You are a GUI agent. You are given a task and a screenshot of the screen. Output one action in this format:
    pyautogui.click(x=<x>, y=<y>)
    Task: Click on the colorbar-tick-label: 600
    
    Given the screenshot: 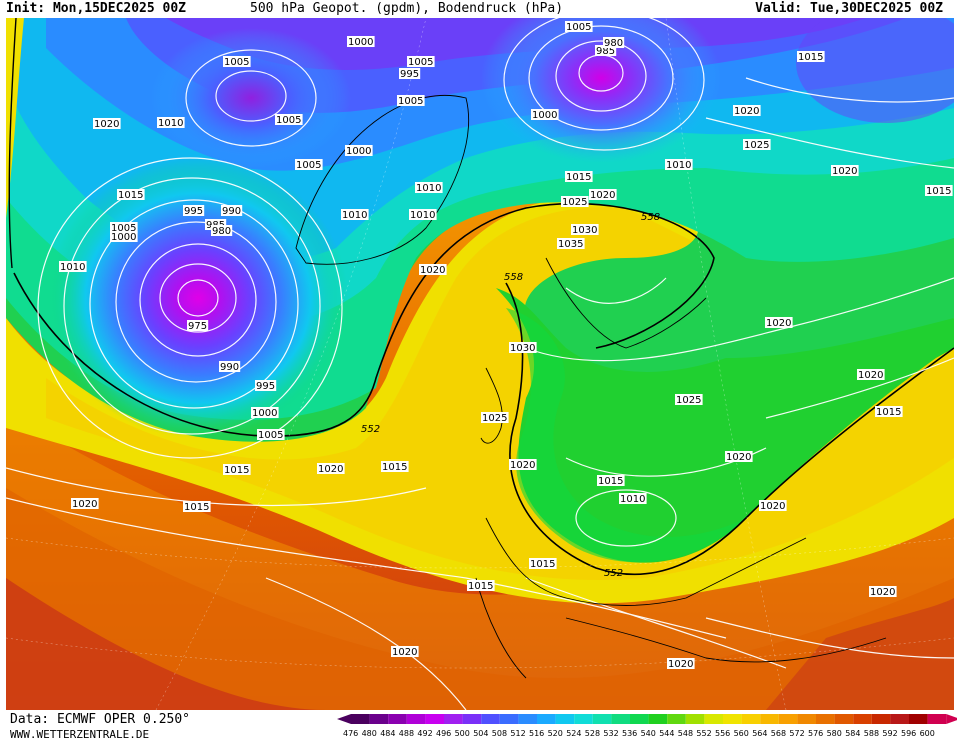 What is the action you would take?
    pyautogui.click(x=927, y=733)
    